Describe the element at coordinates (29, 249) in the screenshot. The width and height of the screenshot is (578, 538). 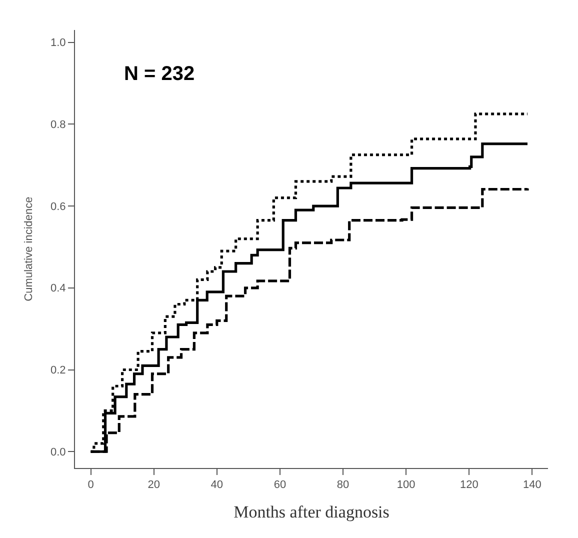
I see `y-axis-title: Cumulative incidence` at that location.